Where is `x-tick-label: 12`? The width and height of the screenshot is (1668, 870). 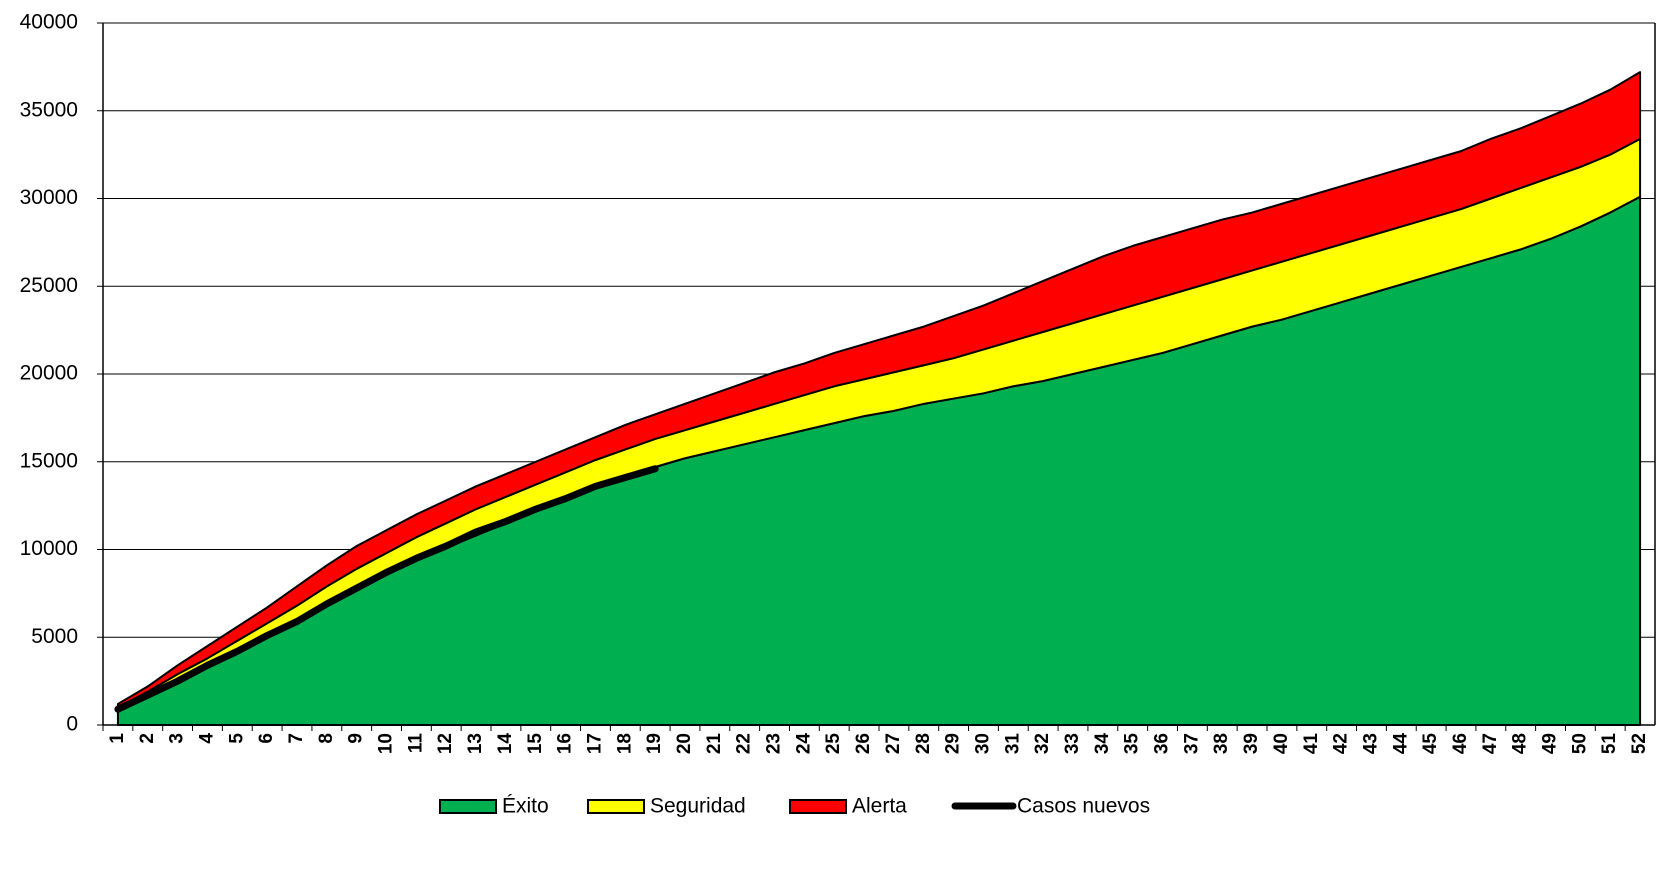 x-tick-label: 12 is located at coordinates (445, 743).